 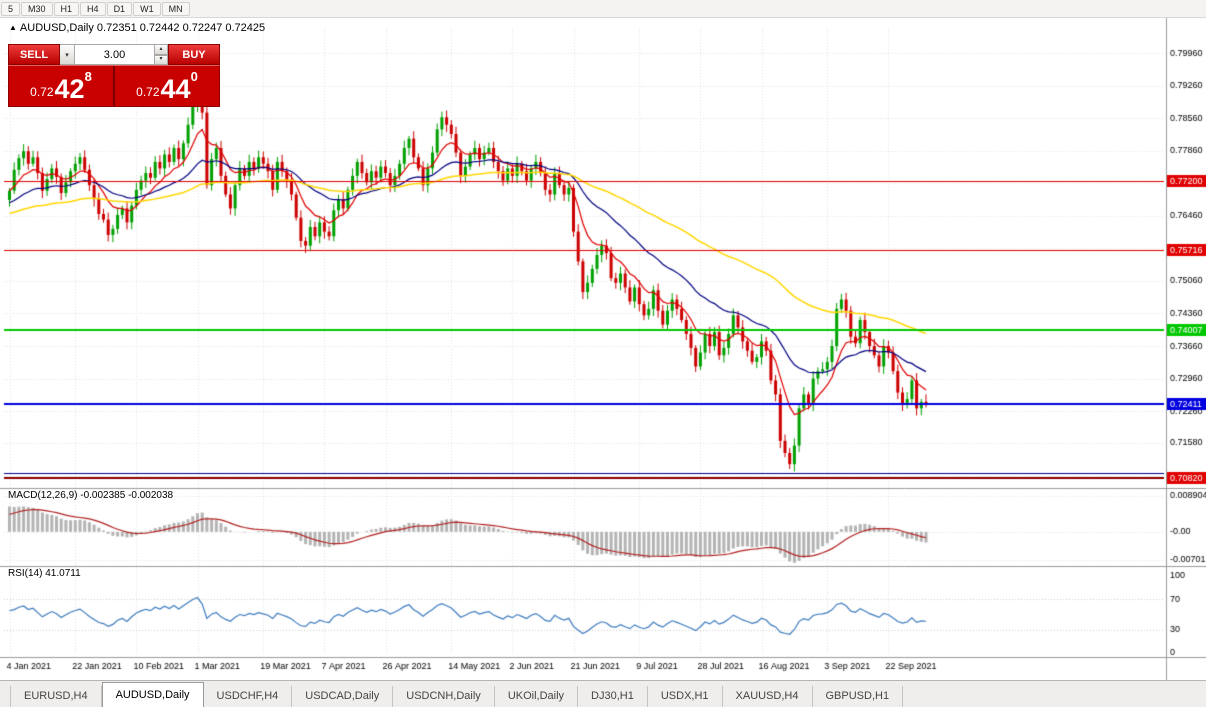 What do you see at coordinates (768, 696) in the screenshot?
I see `tab-xauusd-h4: XAUUSD,H4` at bounding box center [768, 696].